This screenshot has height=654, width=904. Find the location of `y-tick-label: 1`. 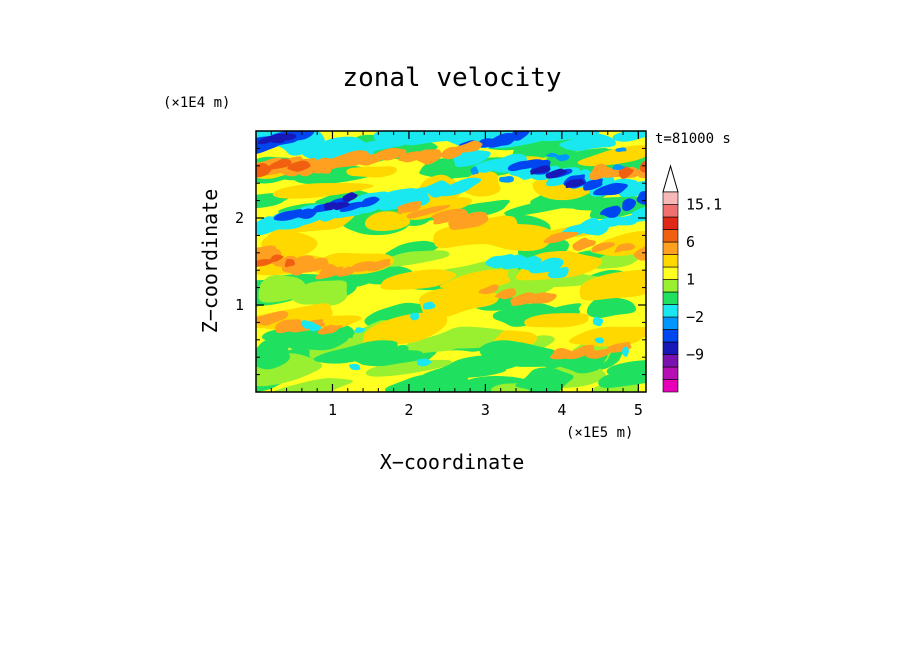

y-tick-label: 1 is located at coordinates (239, 305).